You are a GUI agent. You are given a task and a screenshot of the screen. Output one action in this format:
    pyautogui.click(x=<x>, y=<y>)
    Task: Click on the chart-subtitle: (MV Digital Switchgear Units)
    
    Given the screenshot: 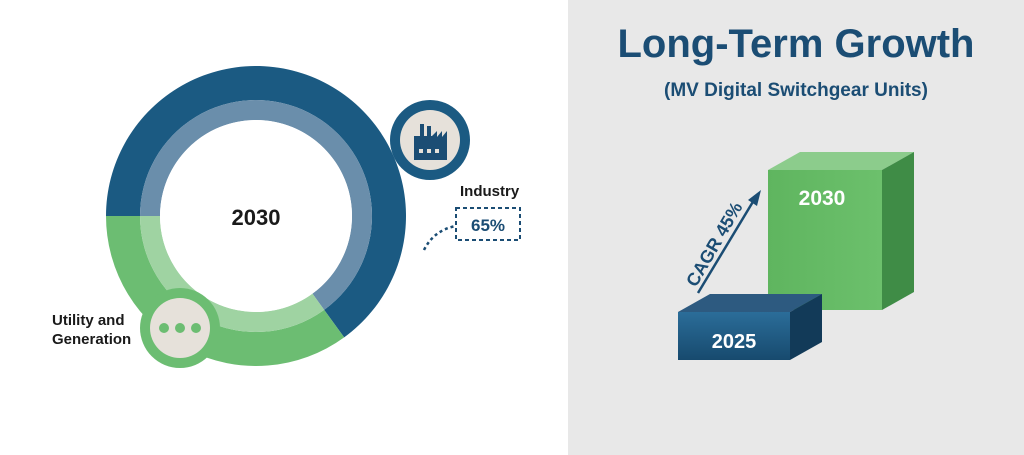 What is the action you would take?
    pyautogui.click(x=796, y=90)
    